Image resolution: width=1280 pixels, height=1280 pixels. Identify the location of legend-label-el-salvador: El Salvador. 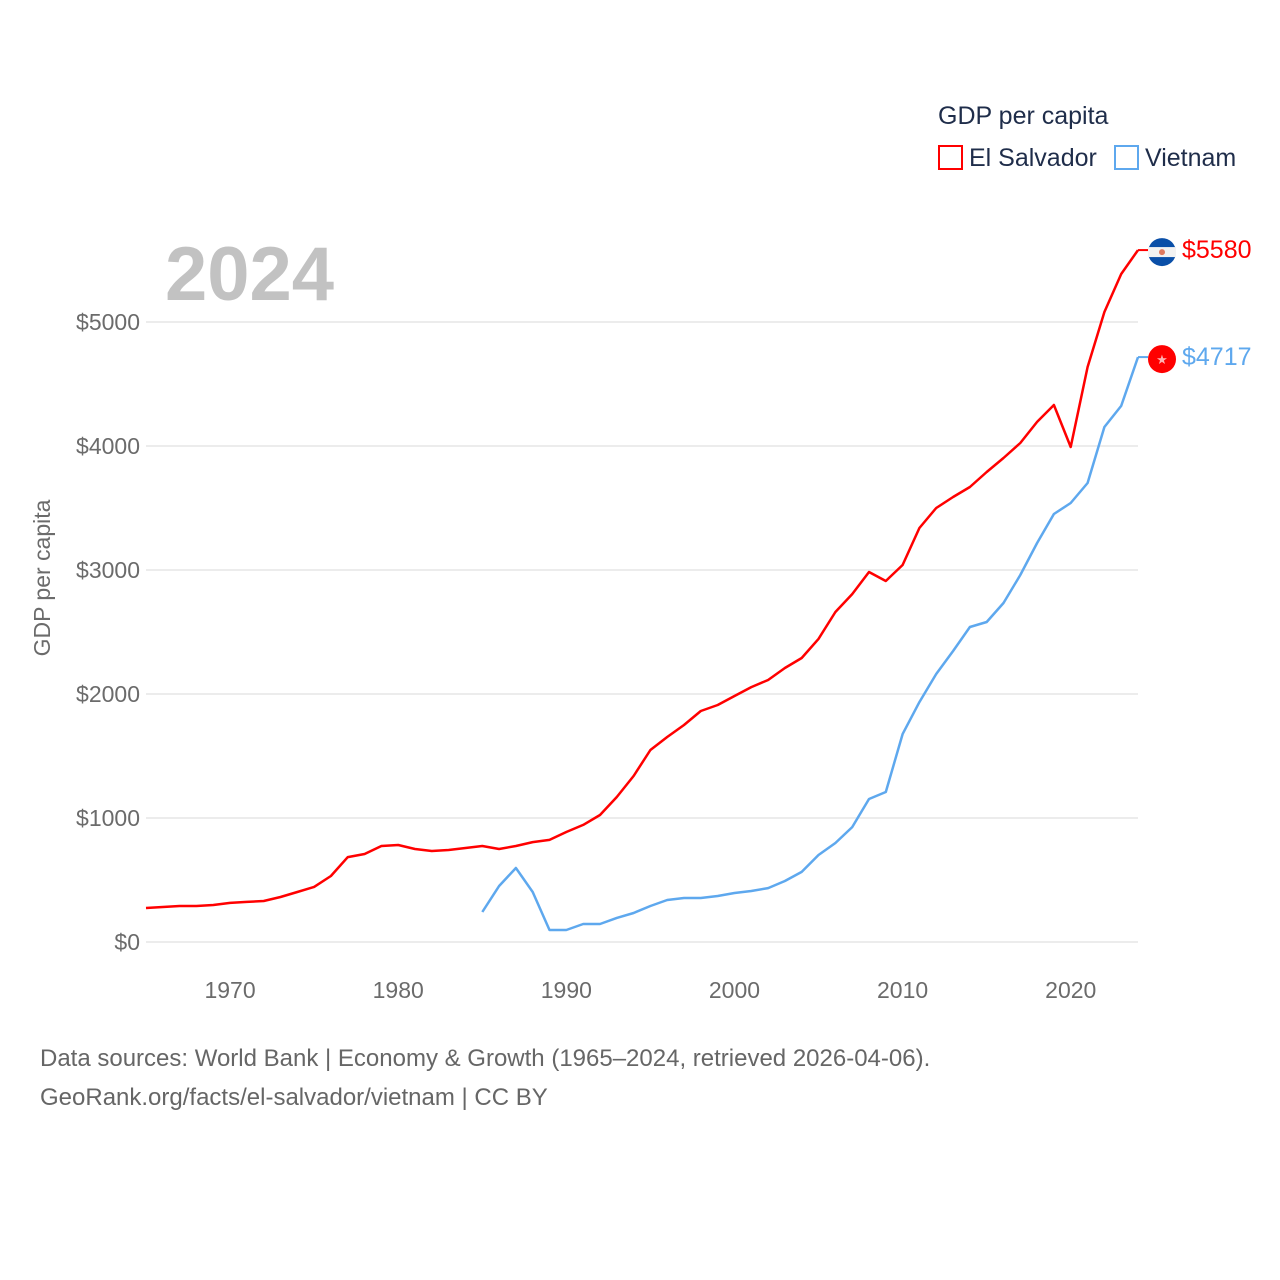
(1033, 158).